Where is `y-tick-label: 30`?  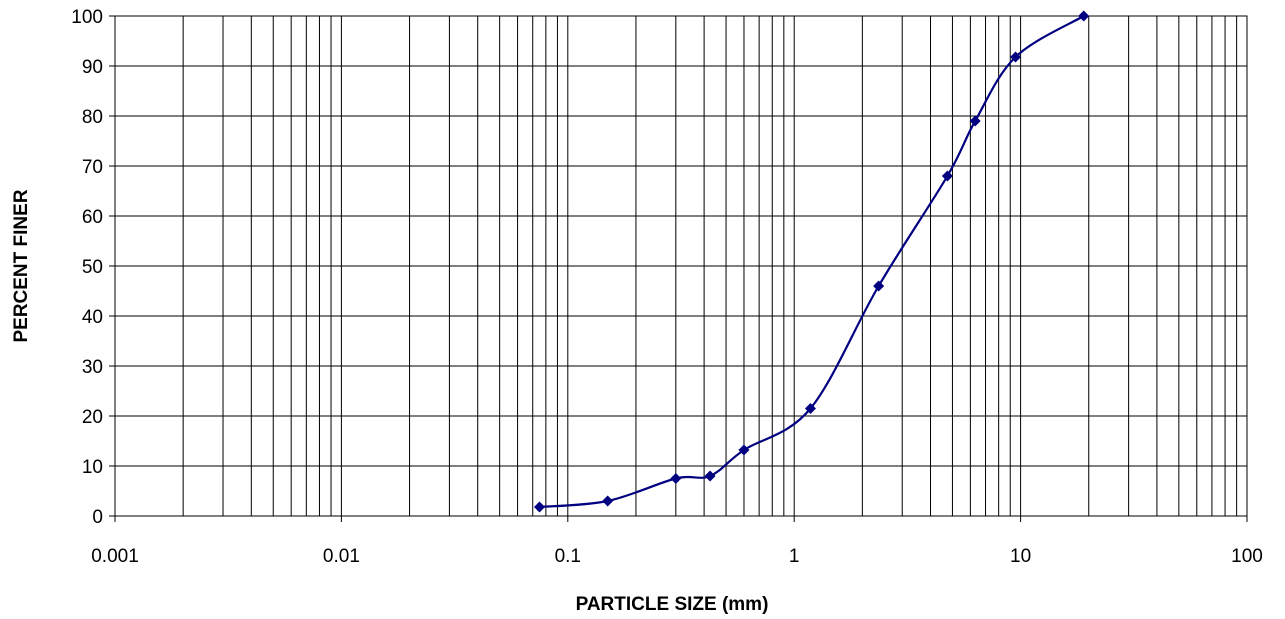
y-tick-label: 30 is located at coordinates (92, 367).